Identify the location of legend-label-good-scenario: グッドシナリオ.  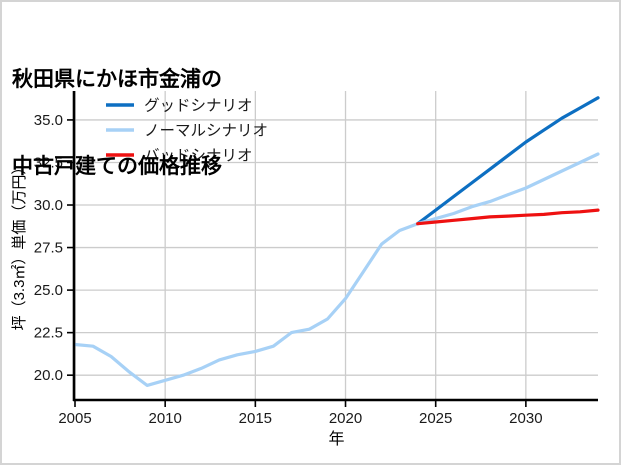
(198, 106).